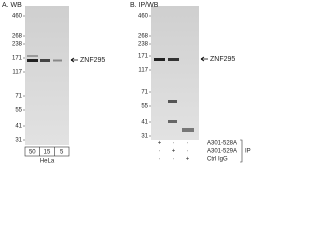  What do you see at coordinates (47, 162) in the screenshot?
I see `sample-label: HeLa` at bounding box center [47, 162].